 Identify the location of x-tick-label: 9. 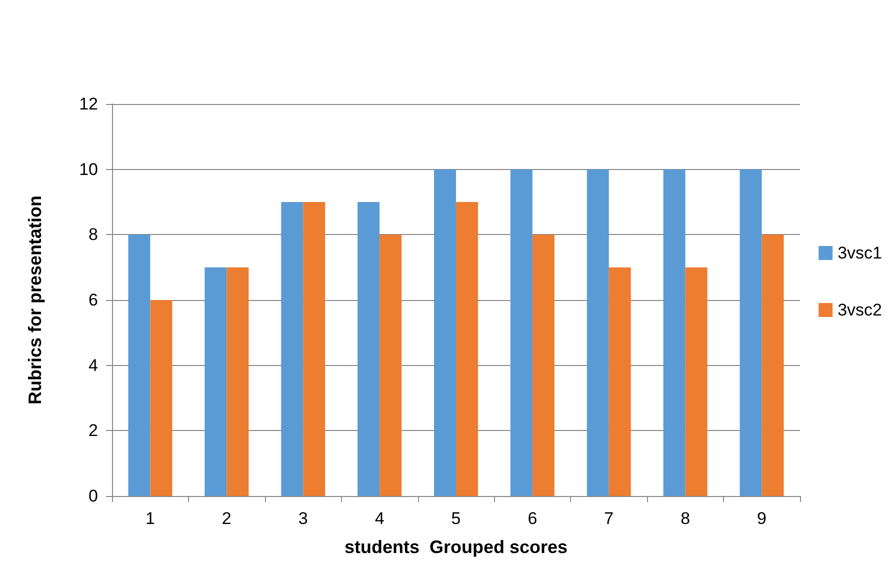
(762, 518).